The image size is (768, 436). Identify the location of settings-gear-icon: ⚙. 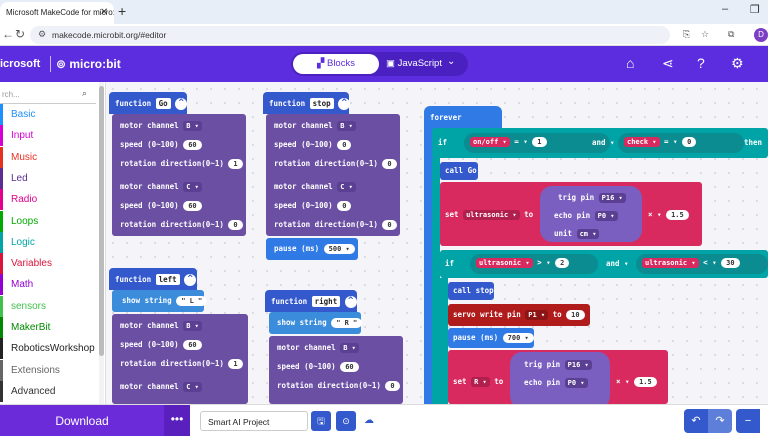
(737, 63).